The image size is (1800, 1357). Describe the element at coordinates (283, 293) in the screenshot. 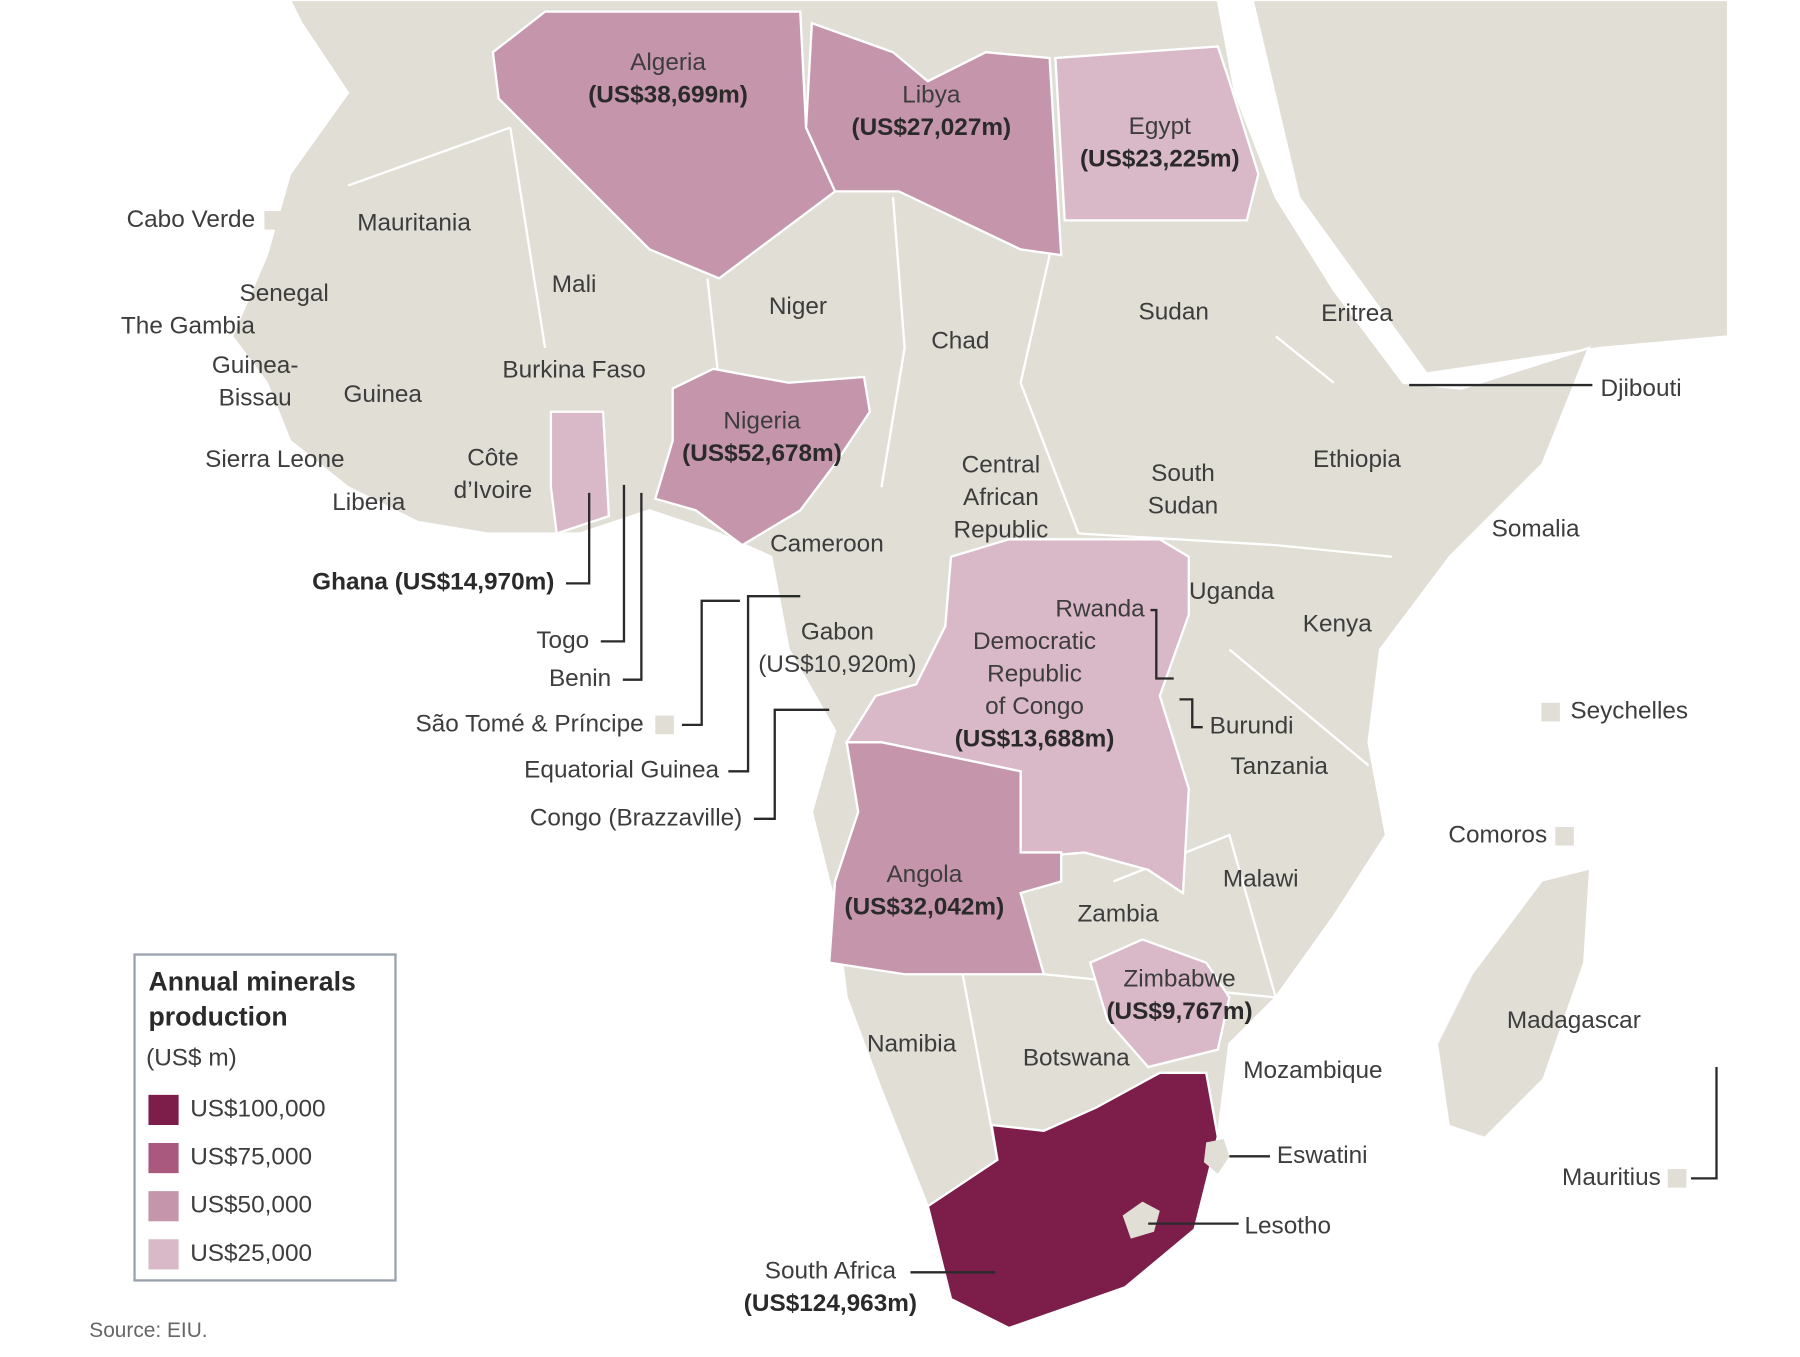

I see `country-name: Senegal` at that location.